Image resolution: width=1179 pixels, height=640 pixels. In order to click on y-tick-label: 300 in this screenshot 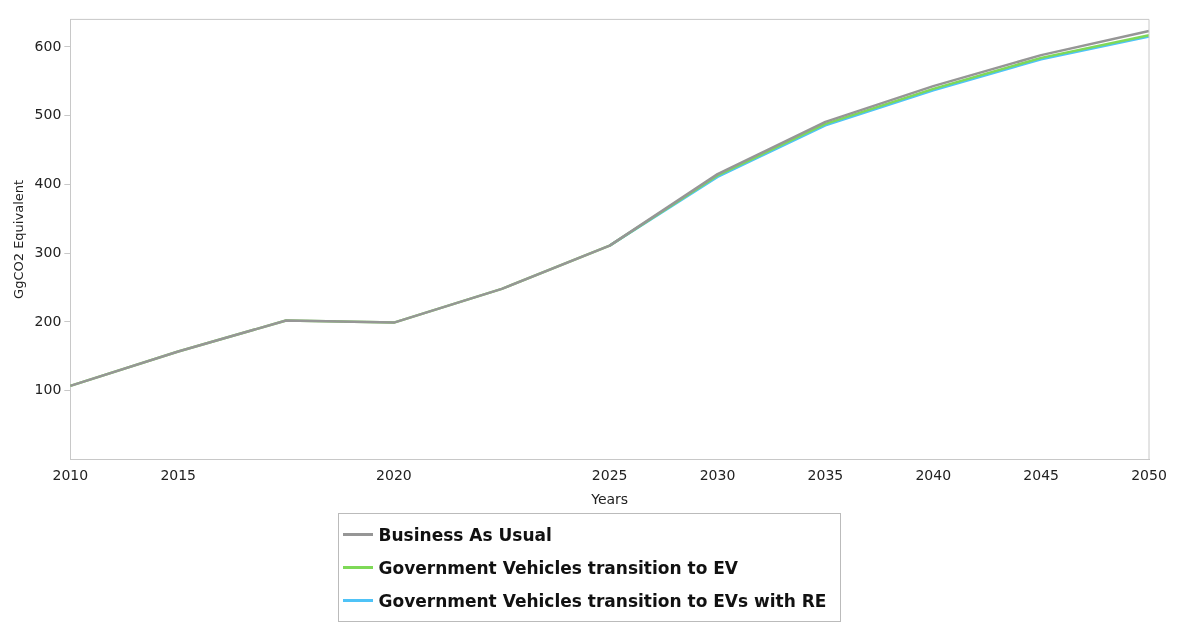, I will do `click(48, 251)`.